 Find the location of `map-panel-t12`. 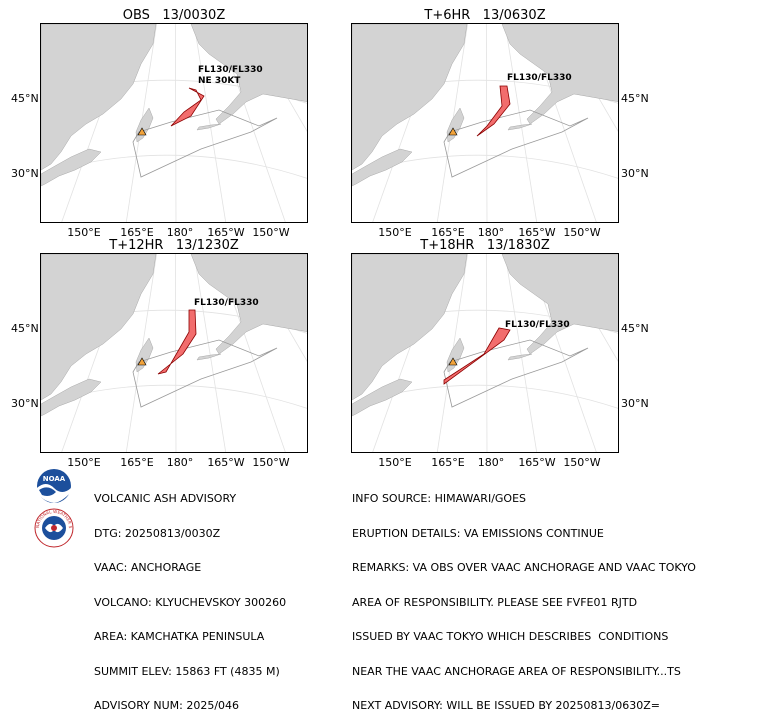

map-panel-t12 is located at coordinates (174, 353).